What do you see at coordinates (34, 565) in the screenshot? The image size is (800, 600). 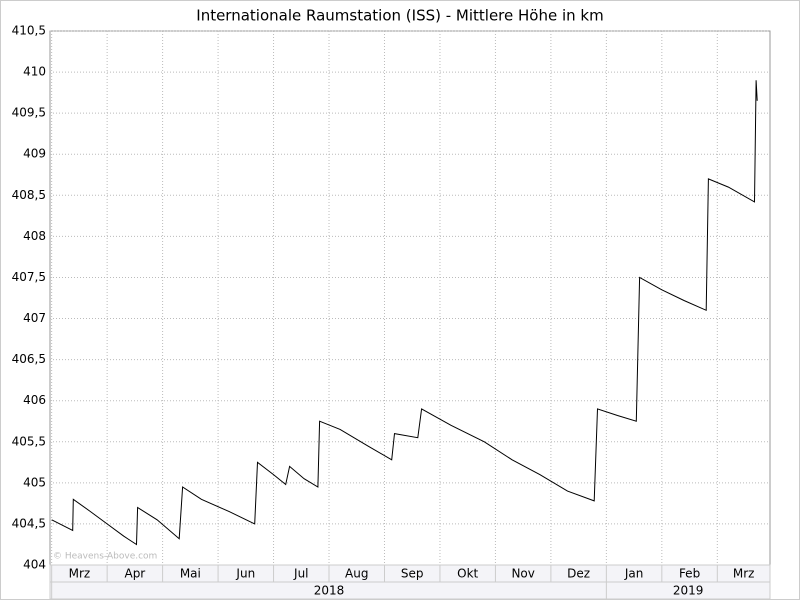 I see `y-tick-label: 404` at bounding box center [34, 565].